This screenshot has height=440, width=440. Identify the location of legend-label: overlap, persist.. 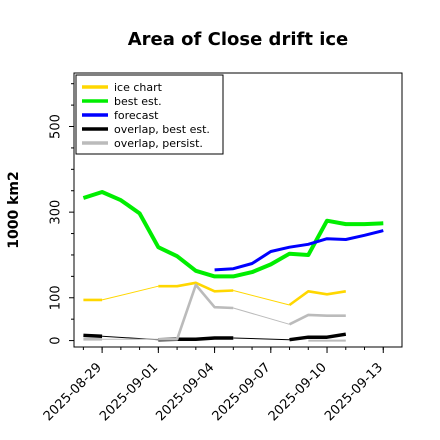
(158, 143).